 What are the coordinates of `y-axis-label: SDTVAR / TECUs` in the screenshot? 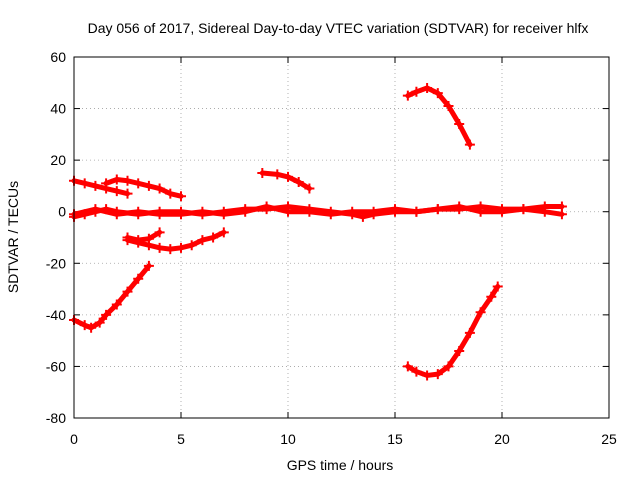 It's located at (13, 237).